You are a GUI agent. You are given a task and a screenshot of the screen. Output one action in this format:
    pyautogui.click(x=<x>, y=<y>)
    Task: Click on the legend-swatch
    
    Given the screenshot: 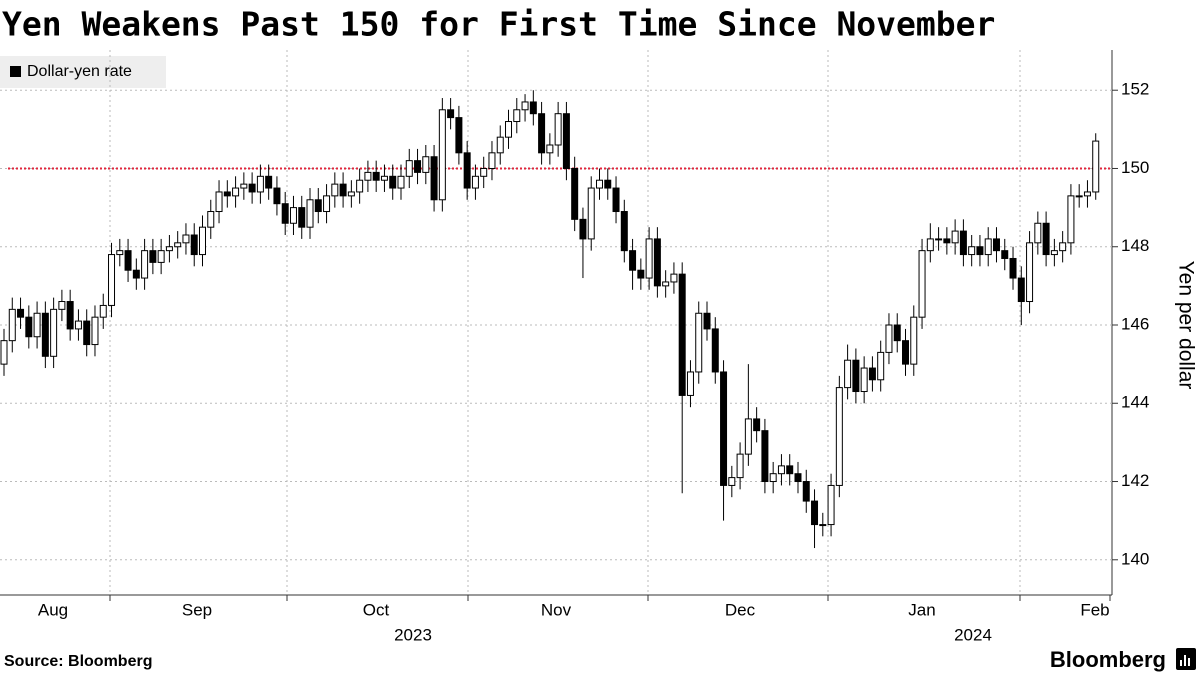 What is the action you would take?
    pyautogui.click(x=15, y=71)
    